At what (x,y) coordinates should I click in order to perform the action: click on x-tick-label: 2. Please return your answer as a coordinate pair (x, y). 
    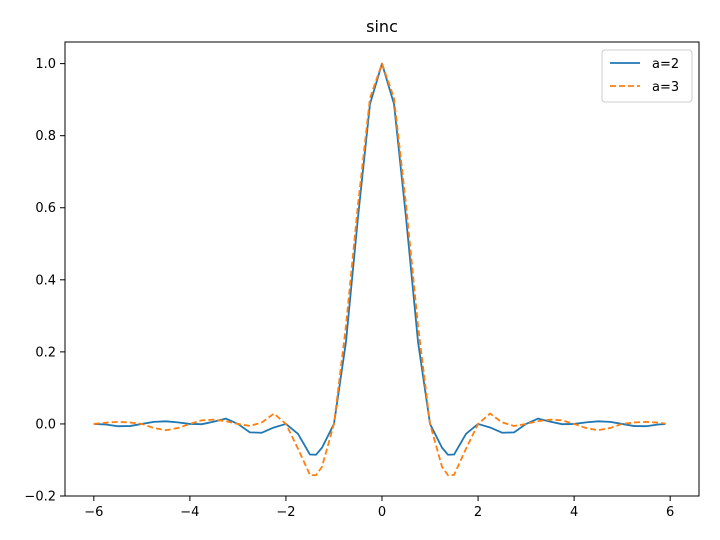
    Looking at the image, I should click on (478, 512).